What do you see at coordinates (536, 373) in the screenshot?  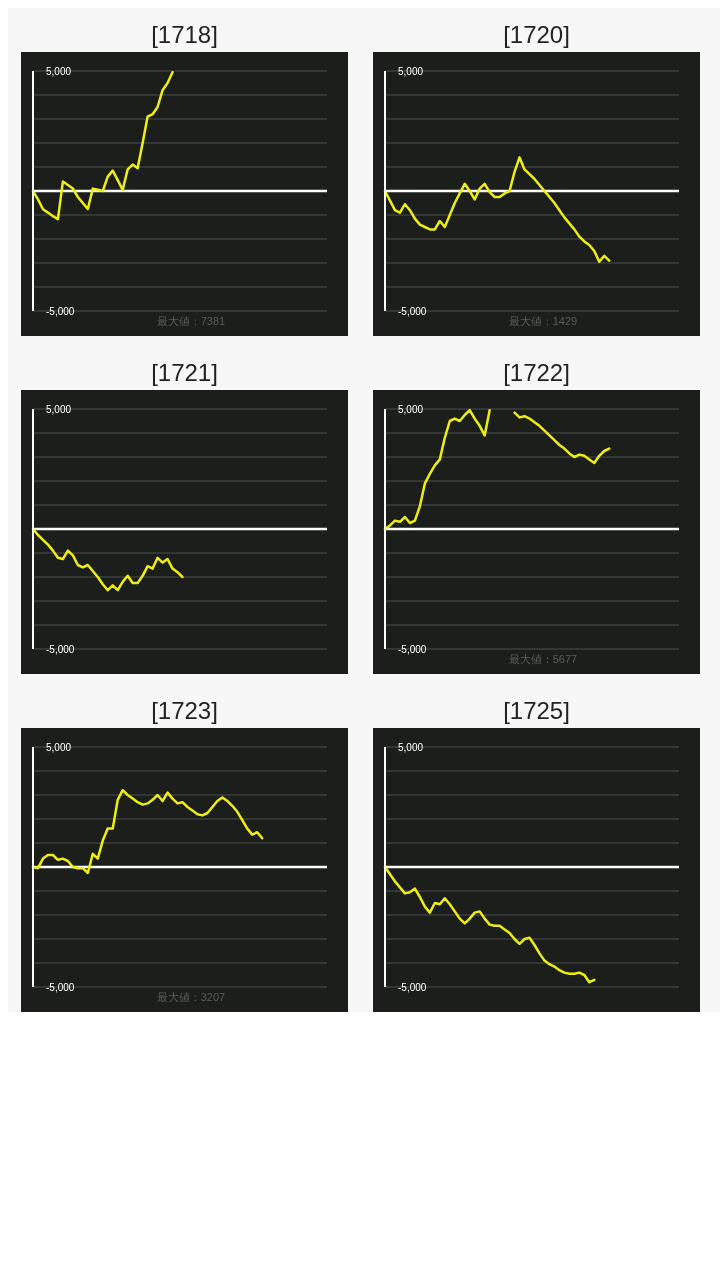 I see `chart-title: [1722]` at bounding box center [536, 373].